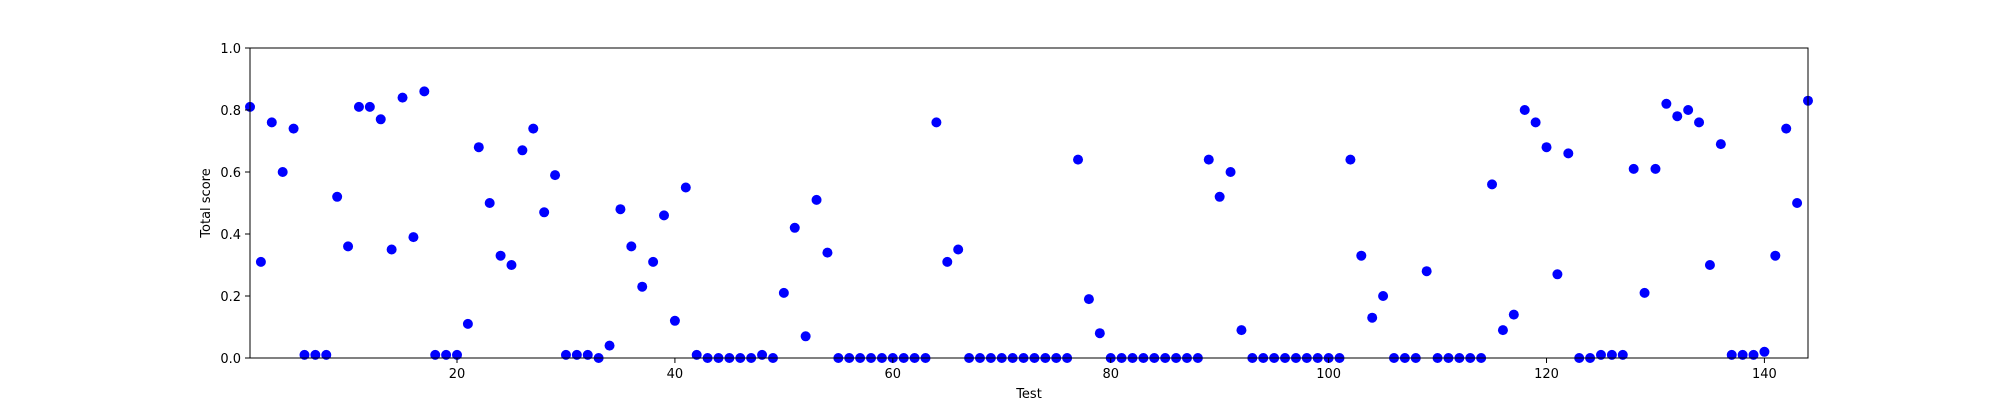  Describe the element at coordinates (230, 235) in the screenshot. I see `y-tick-label: 0.4` at that location.